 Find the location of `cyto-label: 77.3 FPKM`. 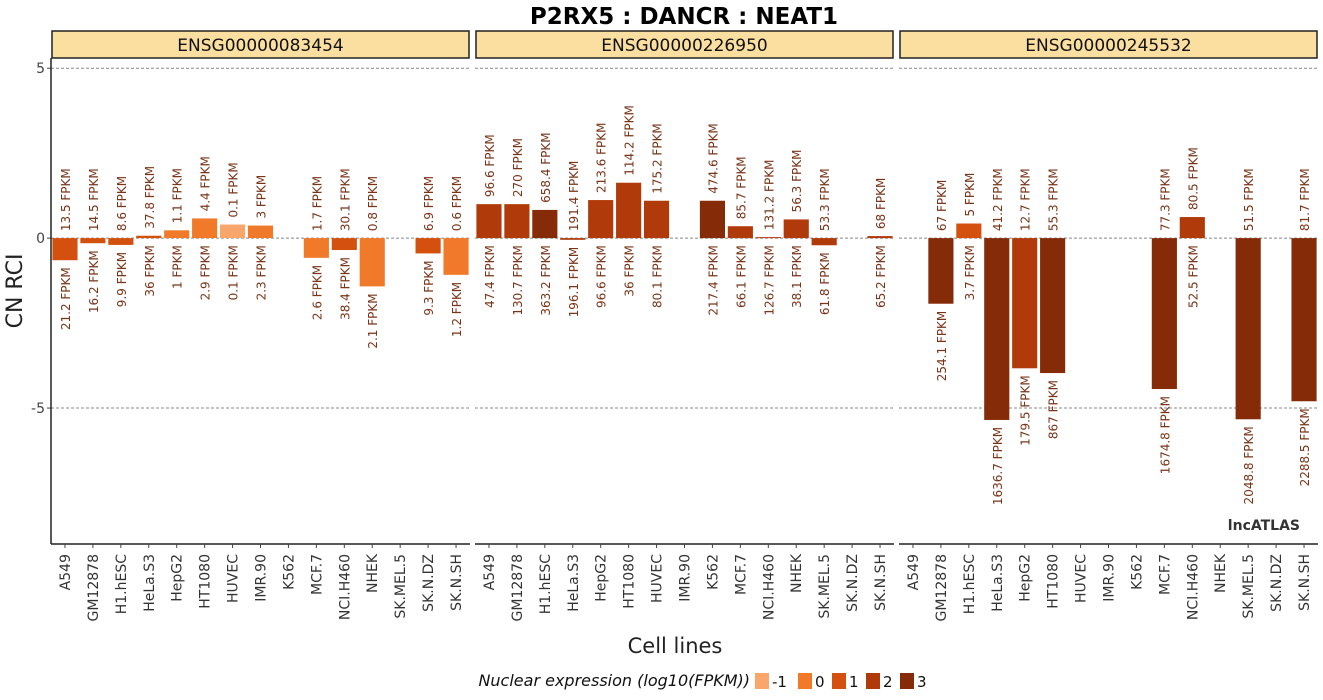

cyto-label: 77.3 FPKM is located at coordinates (1165, 199).